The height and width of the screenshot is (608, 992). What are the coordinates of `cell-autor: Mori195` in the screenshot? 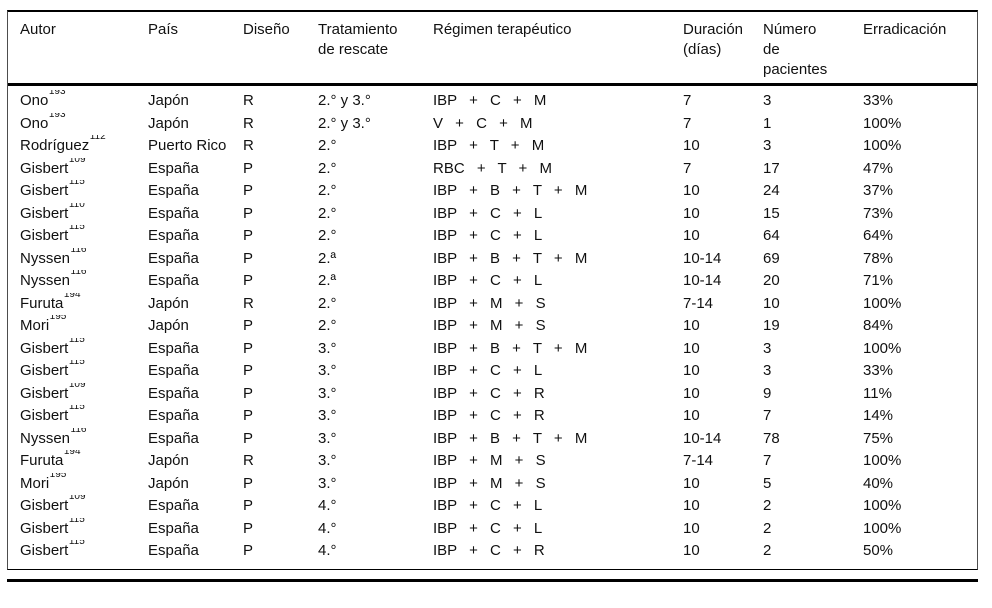 It's located at (78, 484).